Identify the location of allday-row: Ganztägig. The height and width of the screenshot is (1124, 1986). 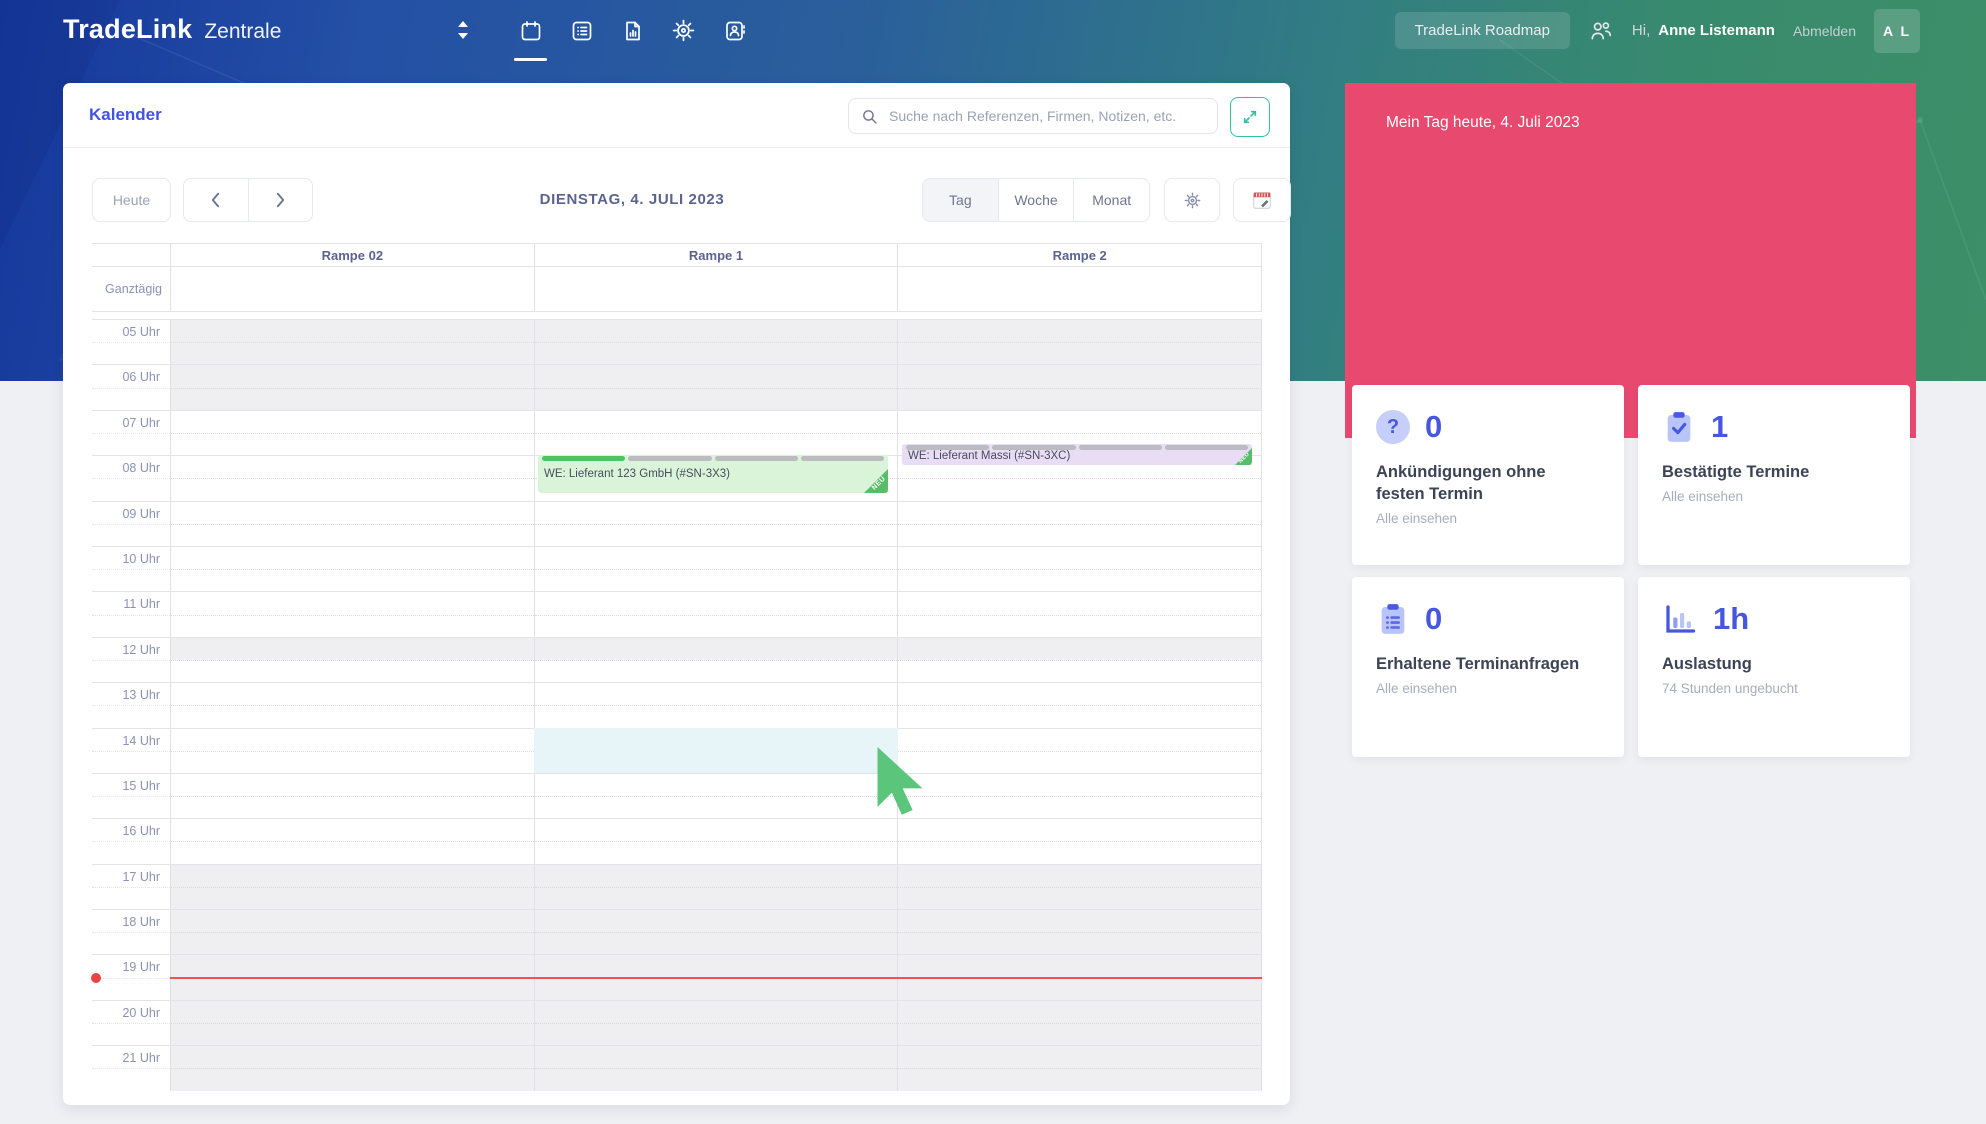
(677, 289).